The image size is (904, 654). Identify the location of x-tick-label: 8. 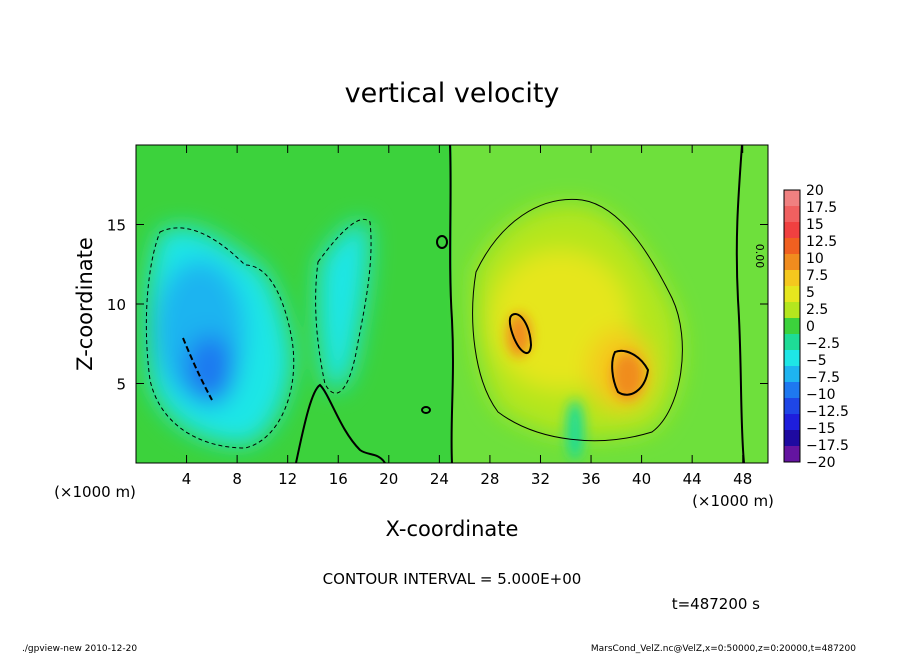
(237, 479).